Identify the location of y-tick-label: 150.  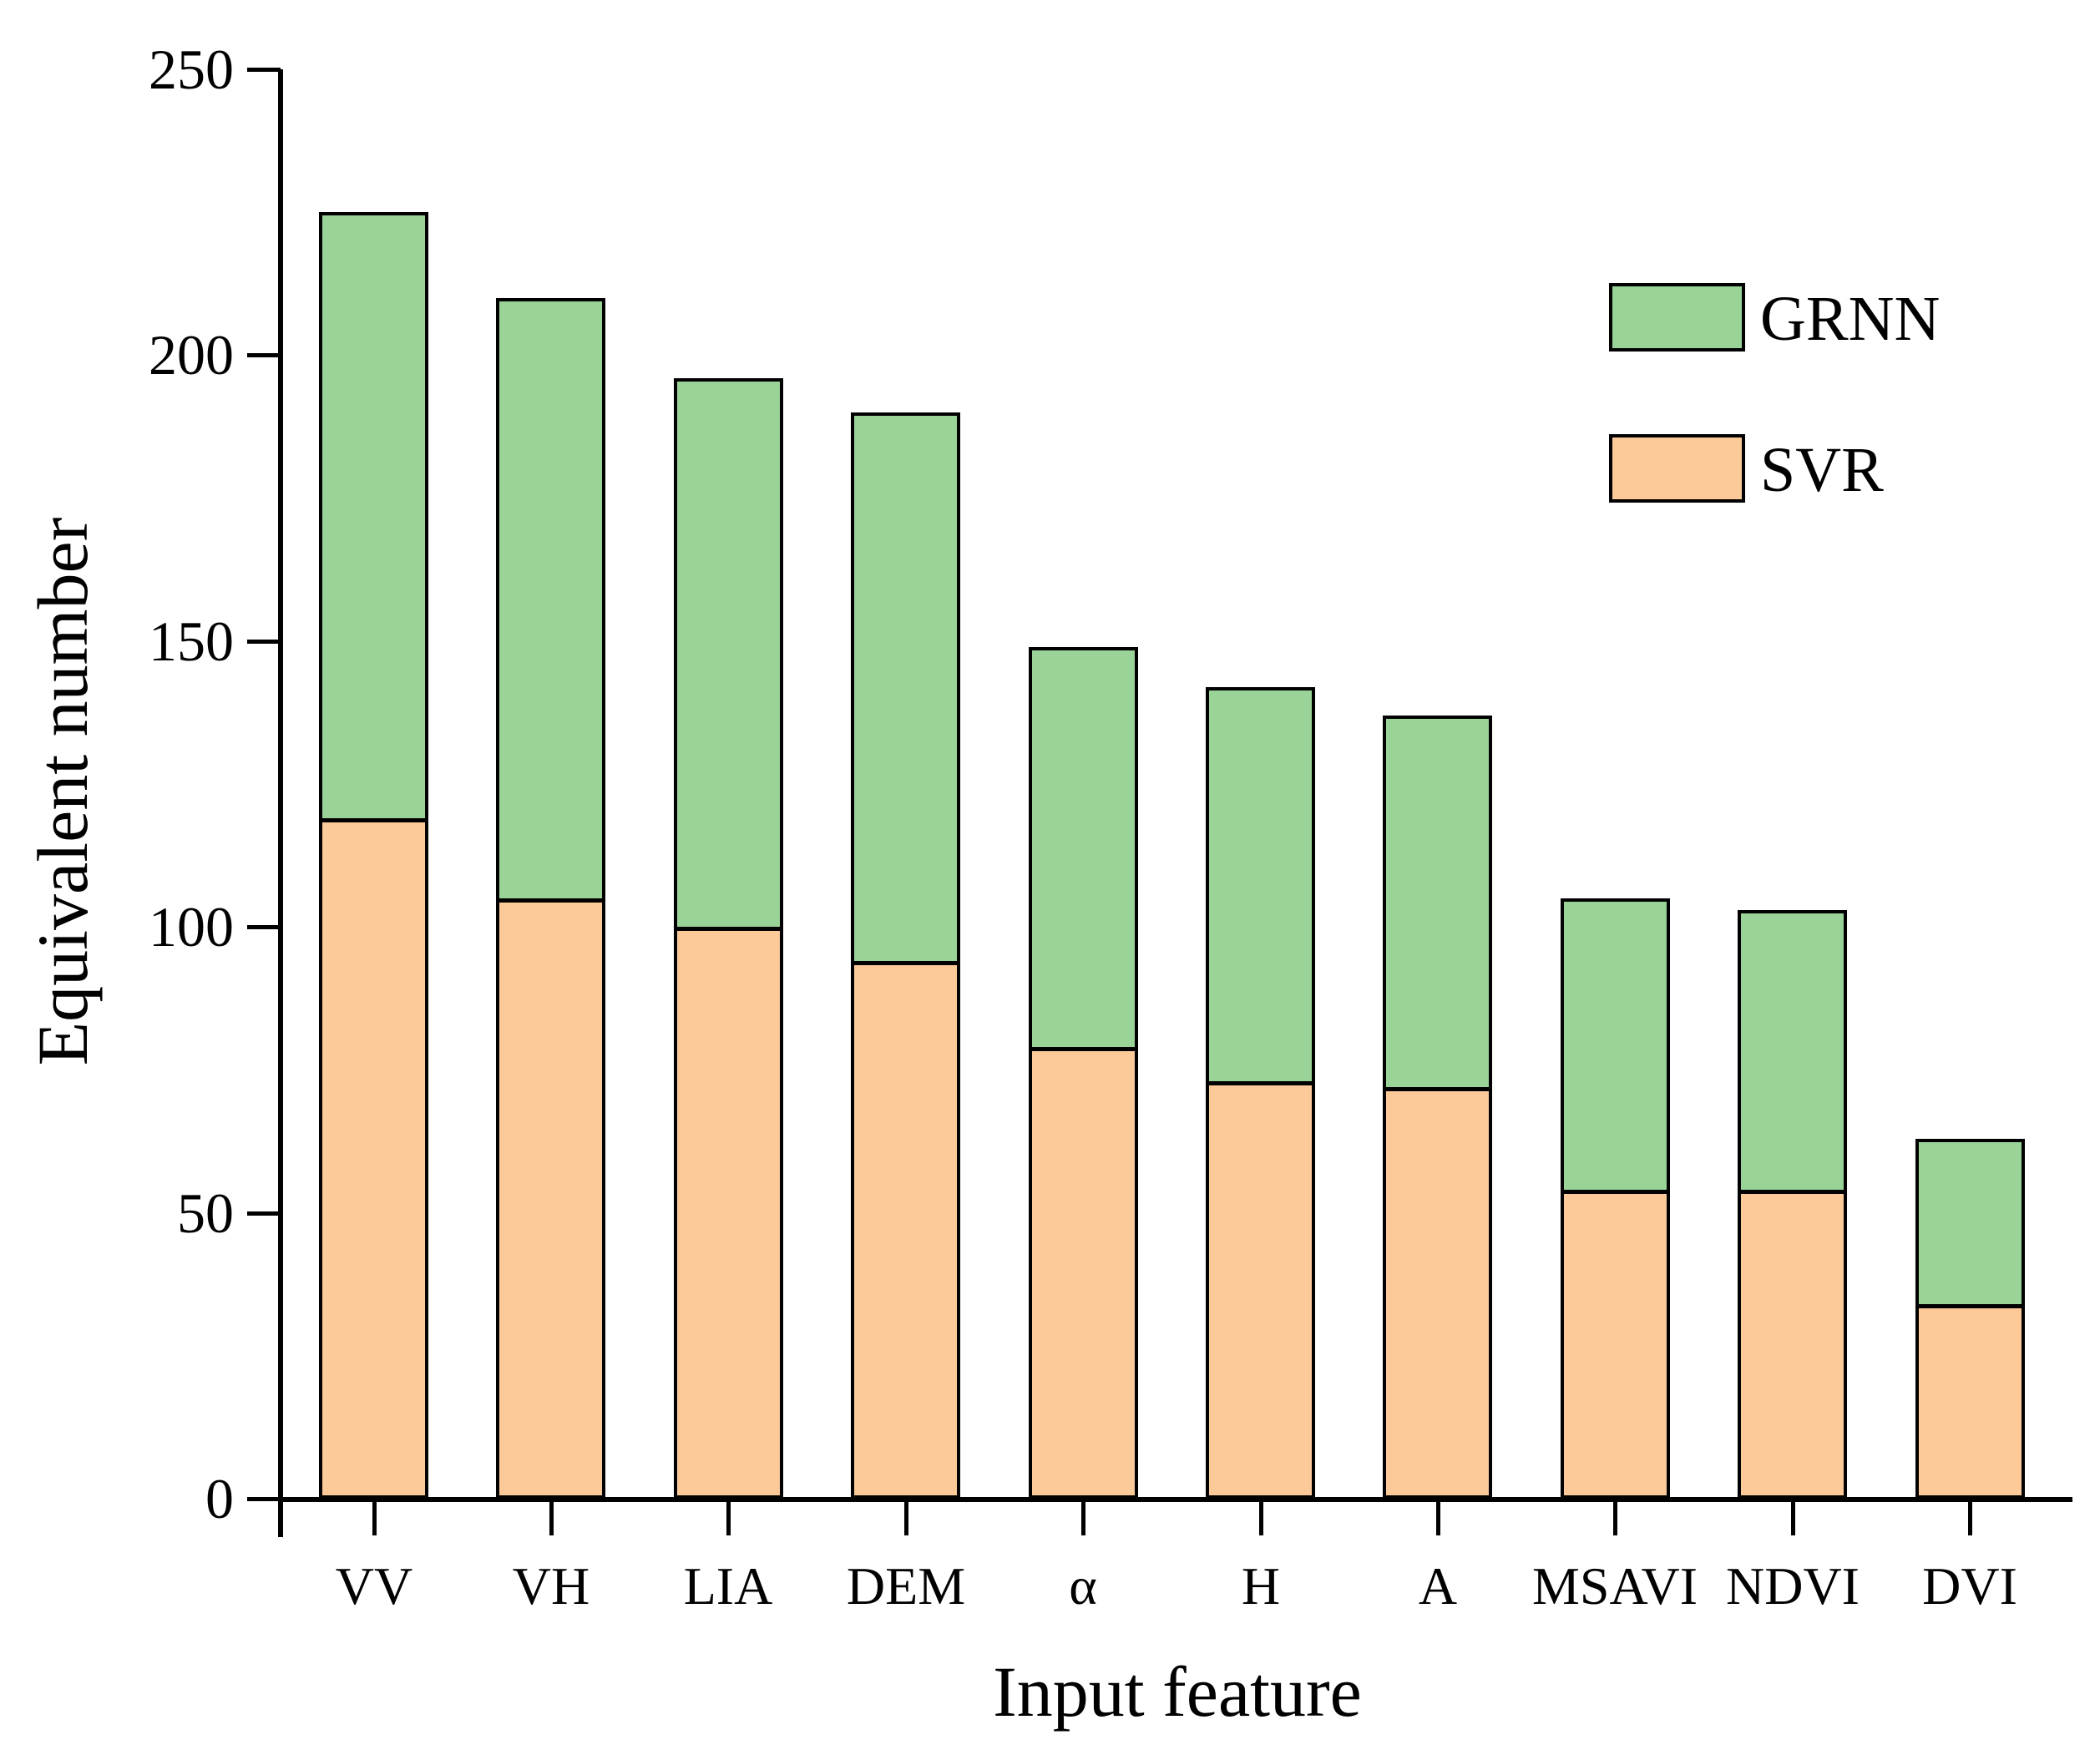
(191, 641).